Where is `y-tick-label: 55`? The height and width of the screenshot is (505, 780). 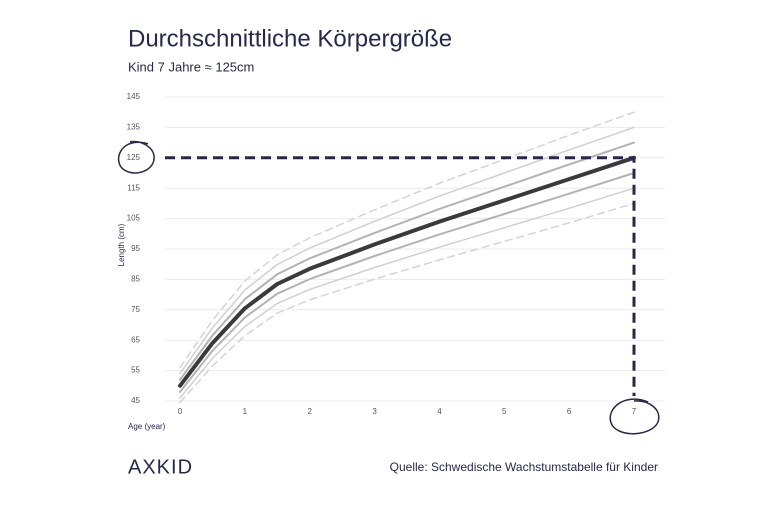 y-tick-label: 55 is located at coordinates (135, 370).